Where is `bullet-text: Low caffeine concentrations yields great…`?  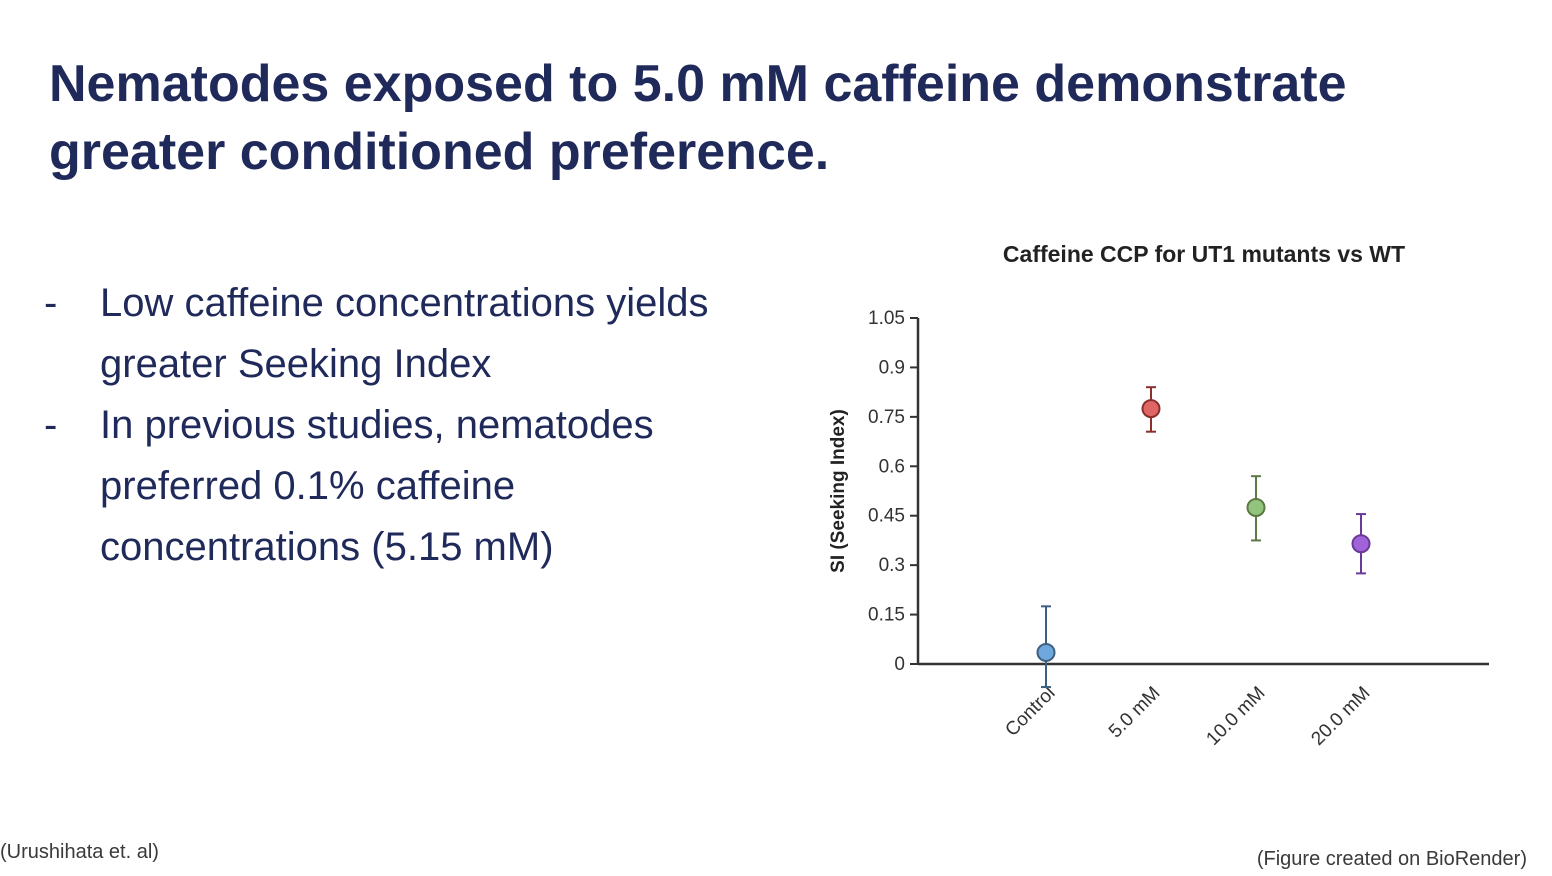 bullet-text: Low caffeine concentrations yields great… is located at coordinates (404, 333).